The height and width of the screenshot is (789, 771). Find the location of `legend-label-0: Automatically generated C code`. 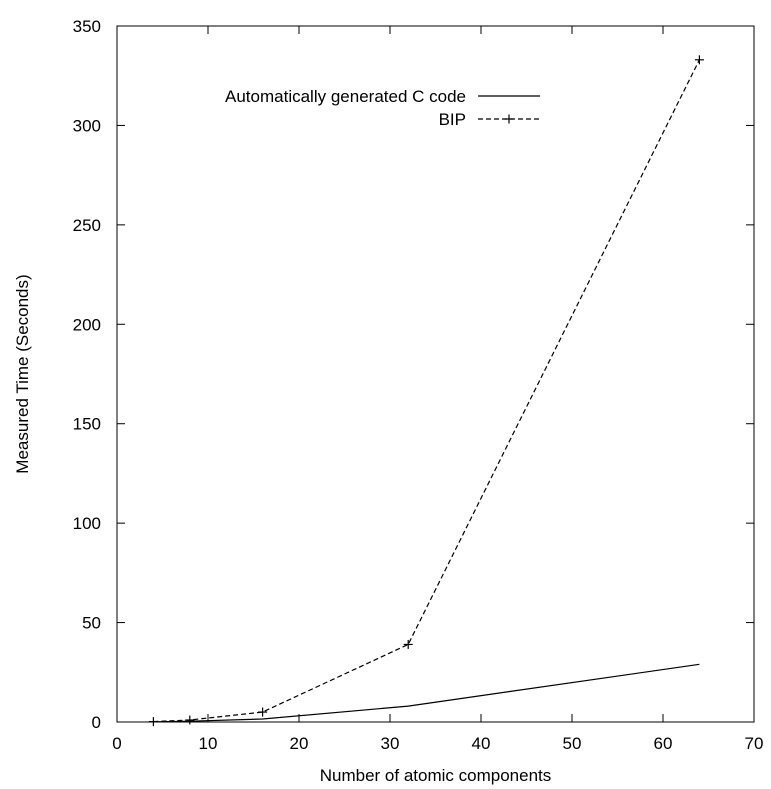

legend-label-0: Automatically generated C code is located at coordinates (345, 96).